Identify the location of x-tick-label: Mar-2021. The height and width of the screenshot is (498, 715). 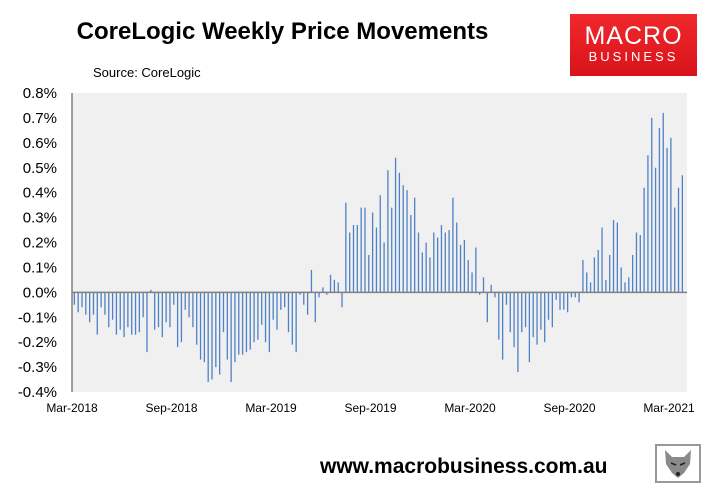
(669, 408).